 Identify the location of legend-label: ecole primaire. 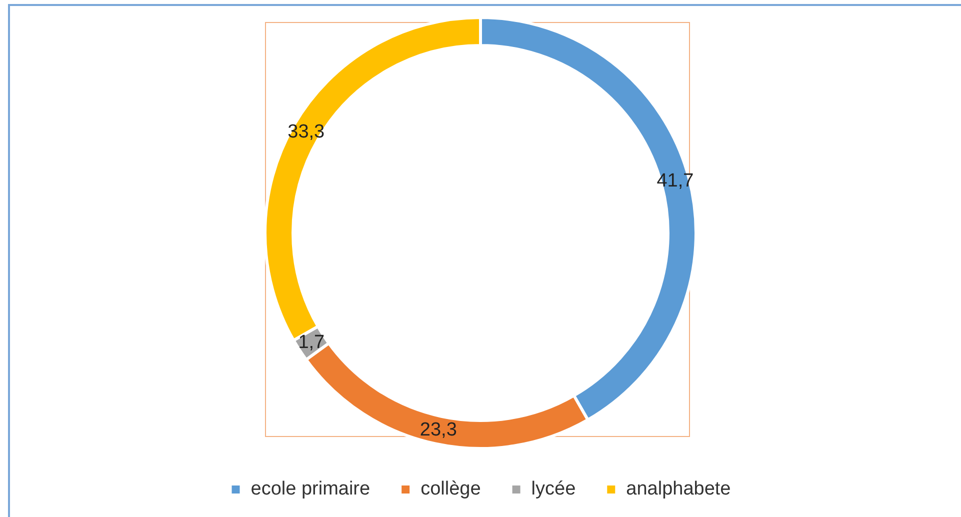
(310, 489).